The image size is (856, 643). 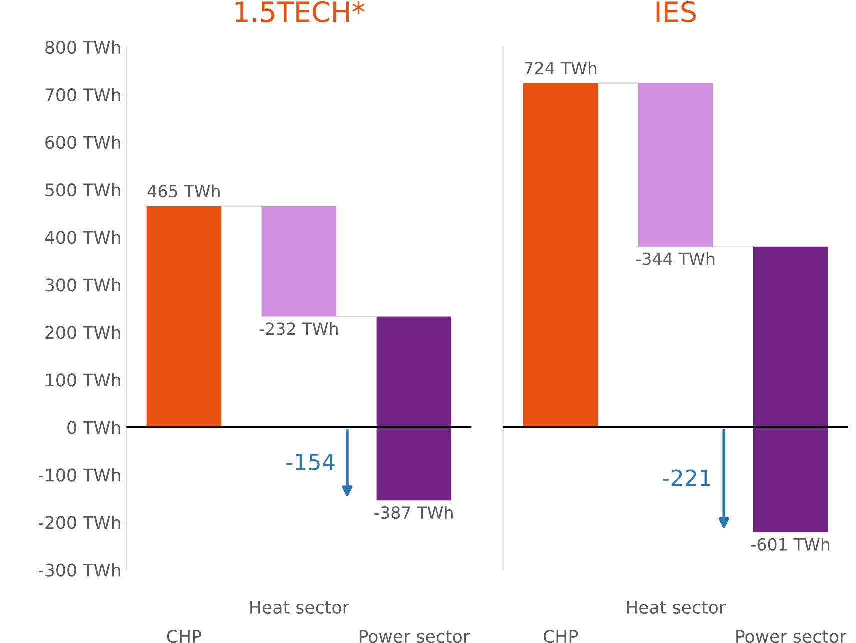 What do you see at coordinates (310, 462) in the screenshot?
I see `annotation: -154` at bounding box center [310, 462].